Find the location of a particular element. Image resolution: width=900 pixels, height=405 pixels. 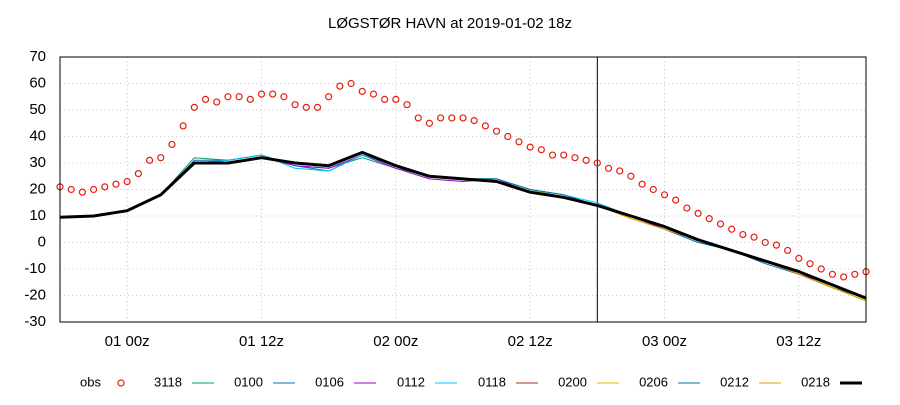

x-tick-label: 02 00z is located at coordinates (395, 341).